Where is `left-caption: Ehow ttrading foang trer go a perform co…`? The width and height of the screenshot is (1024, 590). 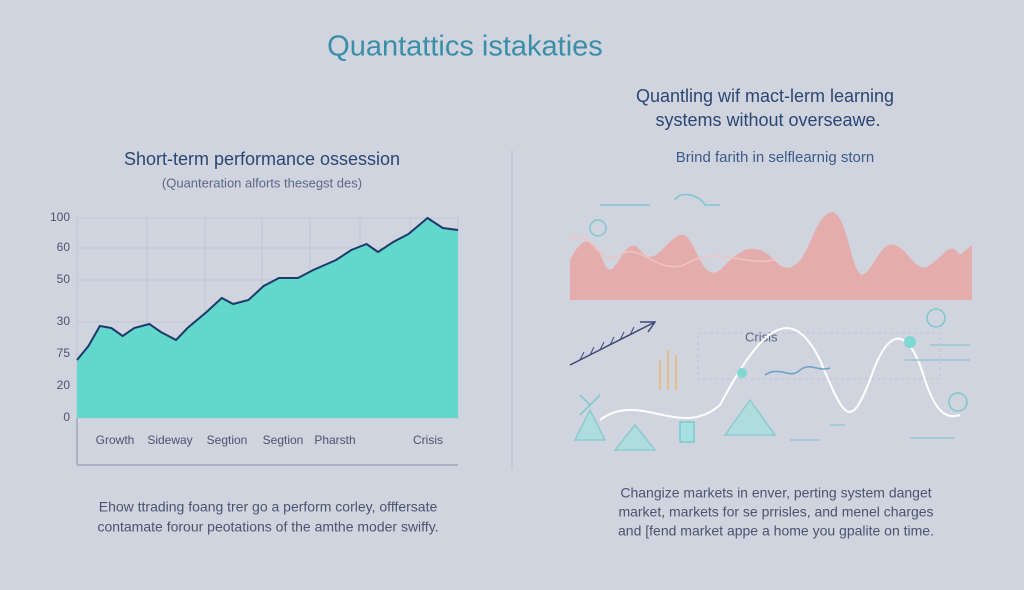
left-caption: Ehow ttrading foang trer go a perform co… is located at coordinates (268, 507).